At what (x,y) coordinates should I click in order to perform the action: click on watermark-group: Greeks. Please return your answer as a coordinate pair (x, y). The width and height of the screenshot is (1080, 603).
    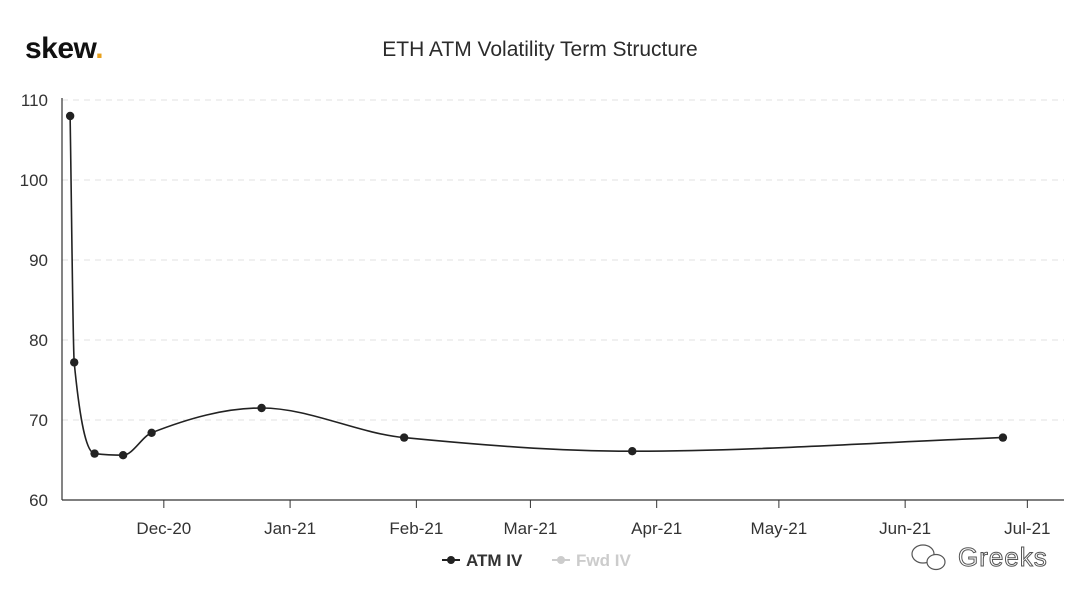
    Looking at the image, I should click on (979, 557).